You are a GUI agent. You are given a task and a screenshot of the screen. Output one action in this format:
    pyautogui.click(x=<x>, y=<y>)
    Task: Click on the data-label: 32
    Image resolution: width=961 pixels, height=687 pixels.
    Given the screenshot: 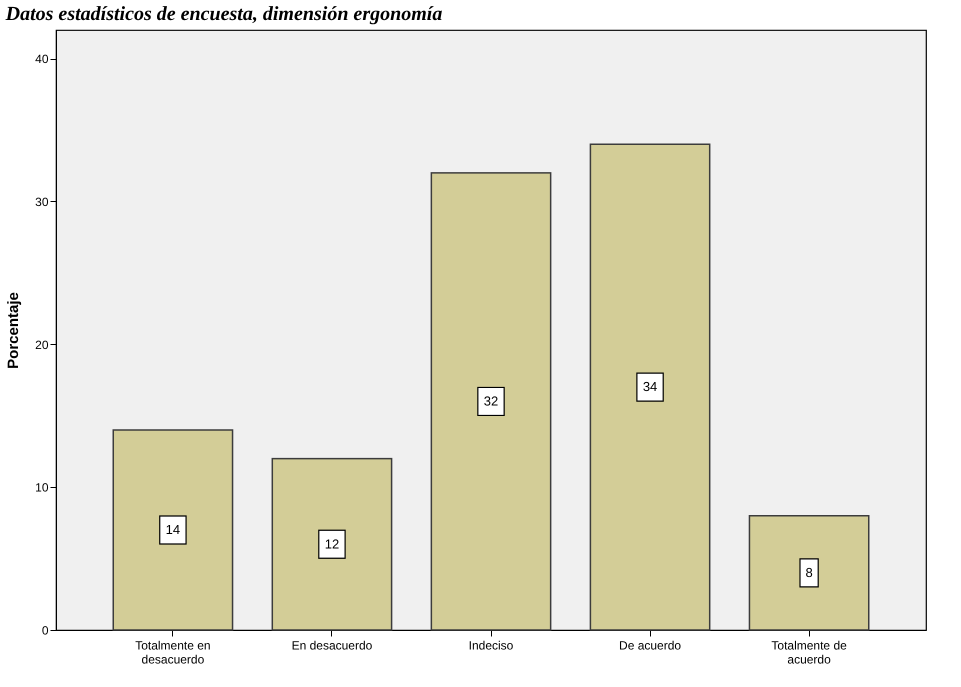 What is the action you would take?
    pyautogui.click(x=491, y=400)
    